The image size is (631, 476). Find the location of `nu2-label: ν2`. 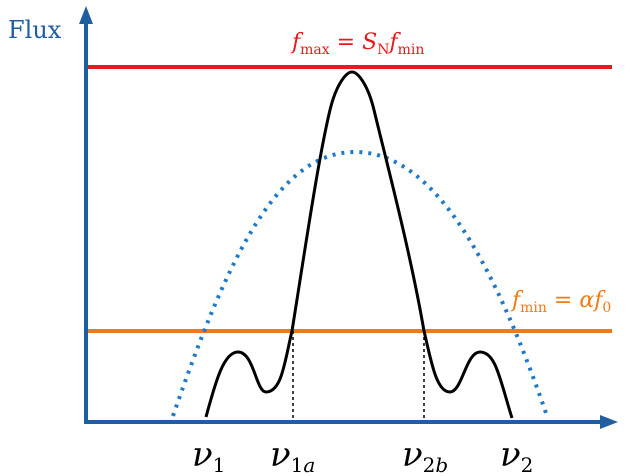

nu2-label: ν2 is located at coordinates (516, 455).